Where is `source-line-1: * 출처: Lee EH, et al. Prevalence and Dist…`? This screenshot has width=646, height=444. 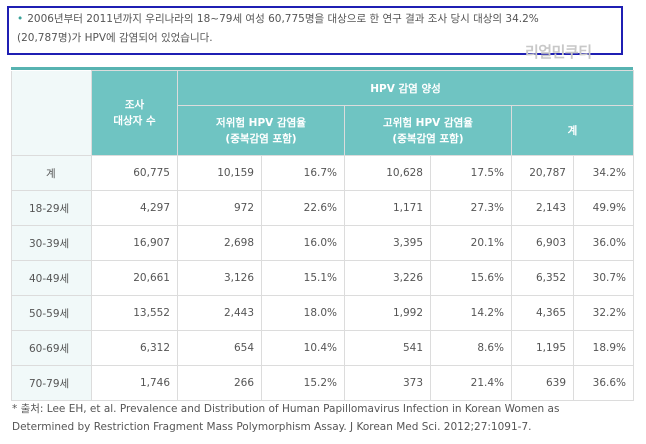
source-line-1: * 출처: Lee EH, et al. Prevalence and Dist… is located at coordinates (286, 409).